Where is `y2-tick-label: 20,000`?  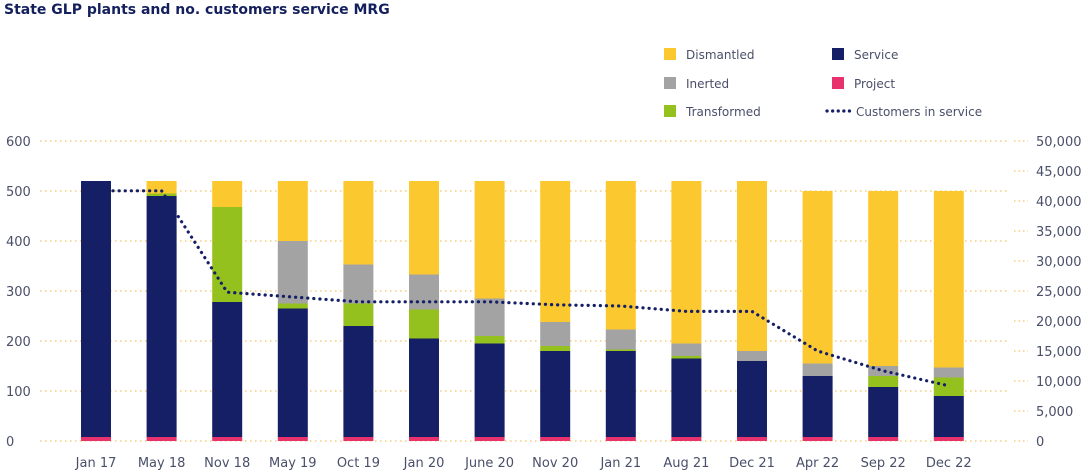
y2-tick-label: 20,000 is located at coordinates (1059, 322).